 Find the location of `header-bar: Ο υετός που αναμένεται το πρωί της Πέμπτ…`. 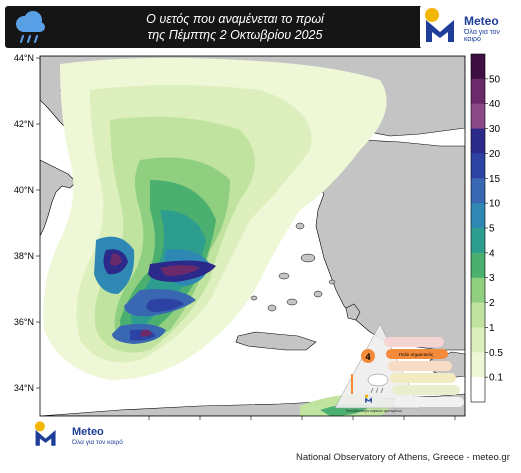

header-bar: Ο υετός που αναμένεται το πρωί της Πέμπτ… is located at coordinates (260, 27).